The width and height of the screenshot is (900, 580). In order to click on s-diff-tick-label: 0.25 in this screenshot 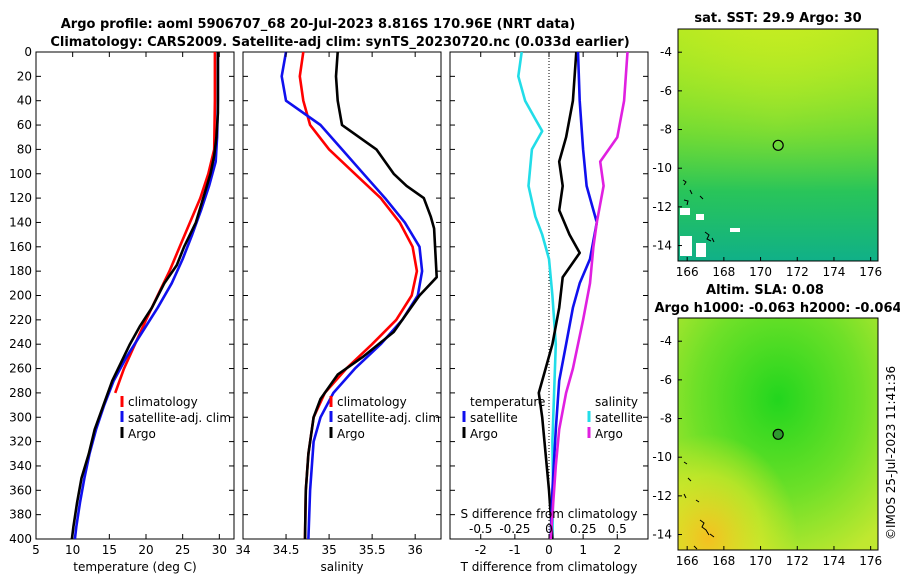, I will do `click(583, 529)`.